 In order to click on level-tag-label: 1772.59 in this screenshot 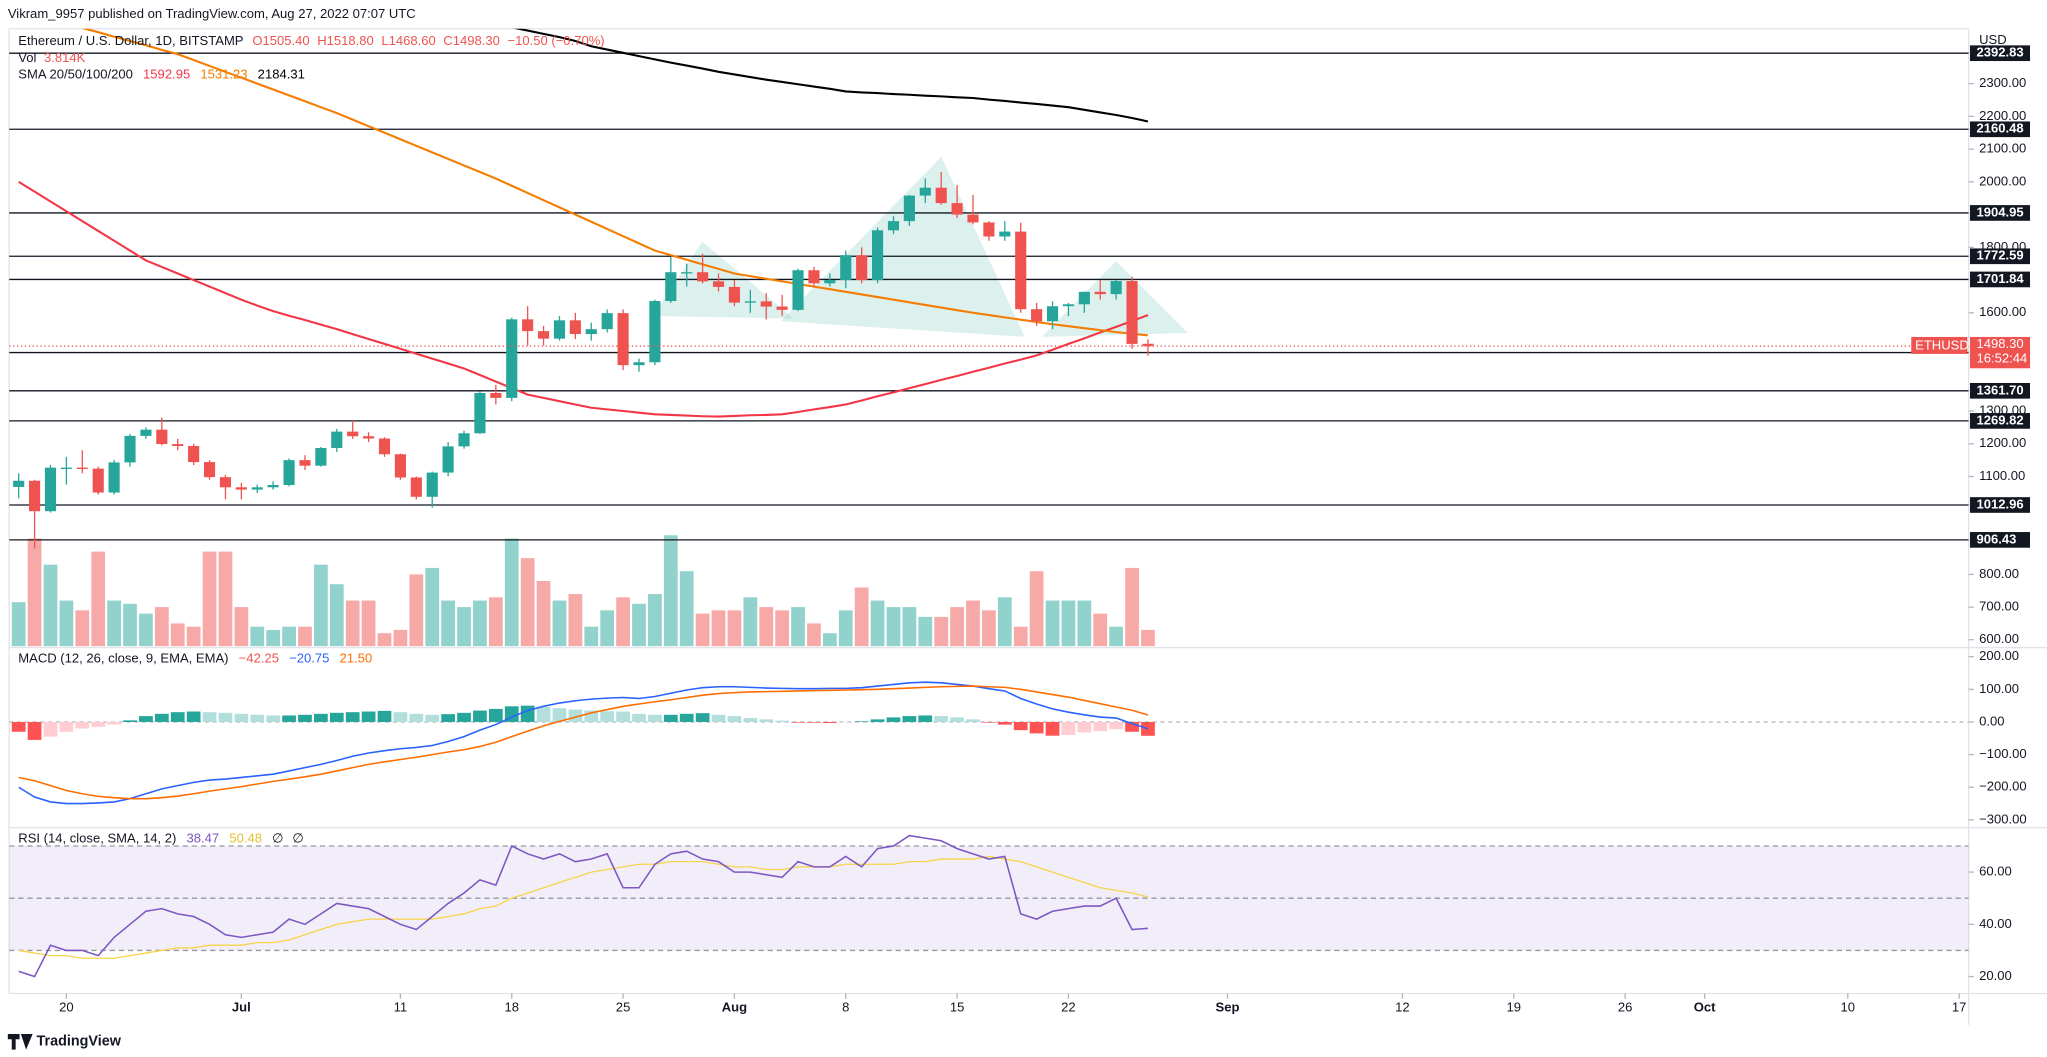, I will do `click(2000, 255)`.